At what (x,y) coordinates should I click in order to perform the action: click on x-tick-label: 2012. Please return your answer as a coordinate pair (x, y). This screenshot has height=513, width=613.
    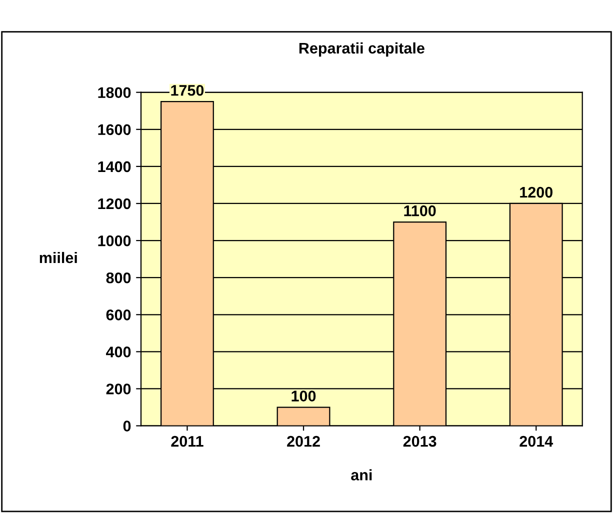
    Looking at the image, I should click on (303, 441).